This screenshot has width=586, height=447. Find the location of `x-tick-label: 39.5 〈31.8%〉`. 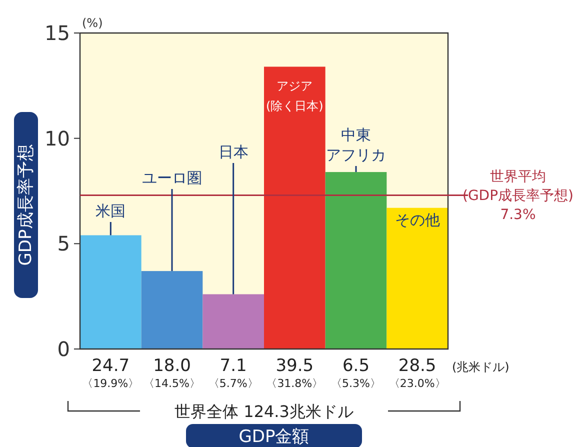

x-tick-label: 39.5 〈31.8%〉 is located at coordinates (295, 373).